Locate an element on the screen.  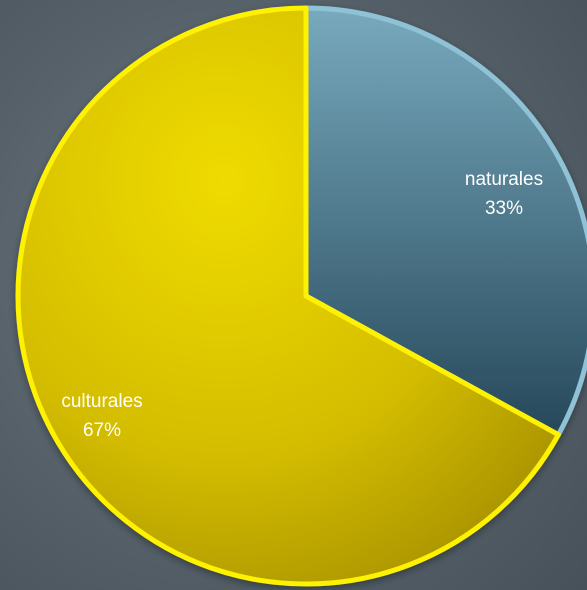
slice-label-culturales: culturales is located at coordinates (101, 401).